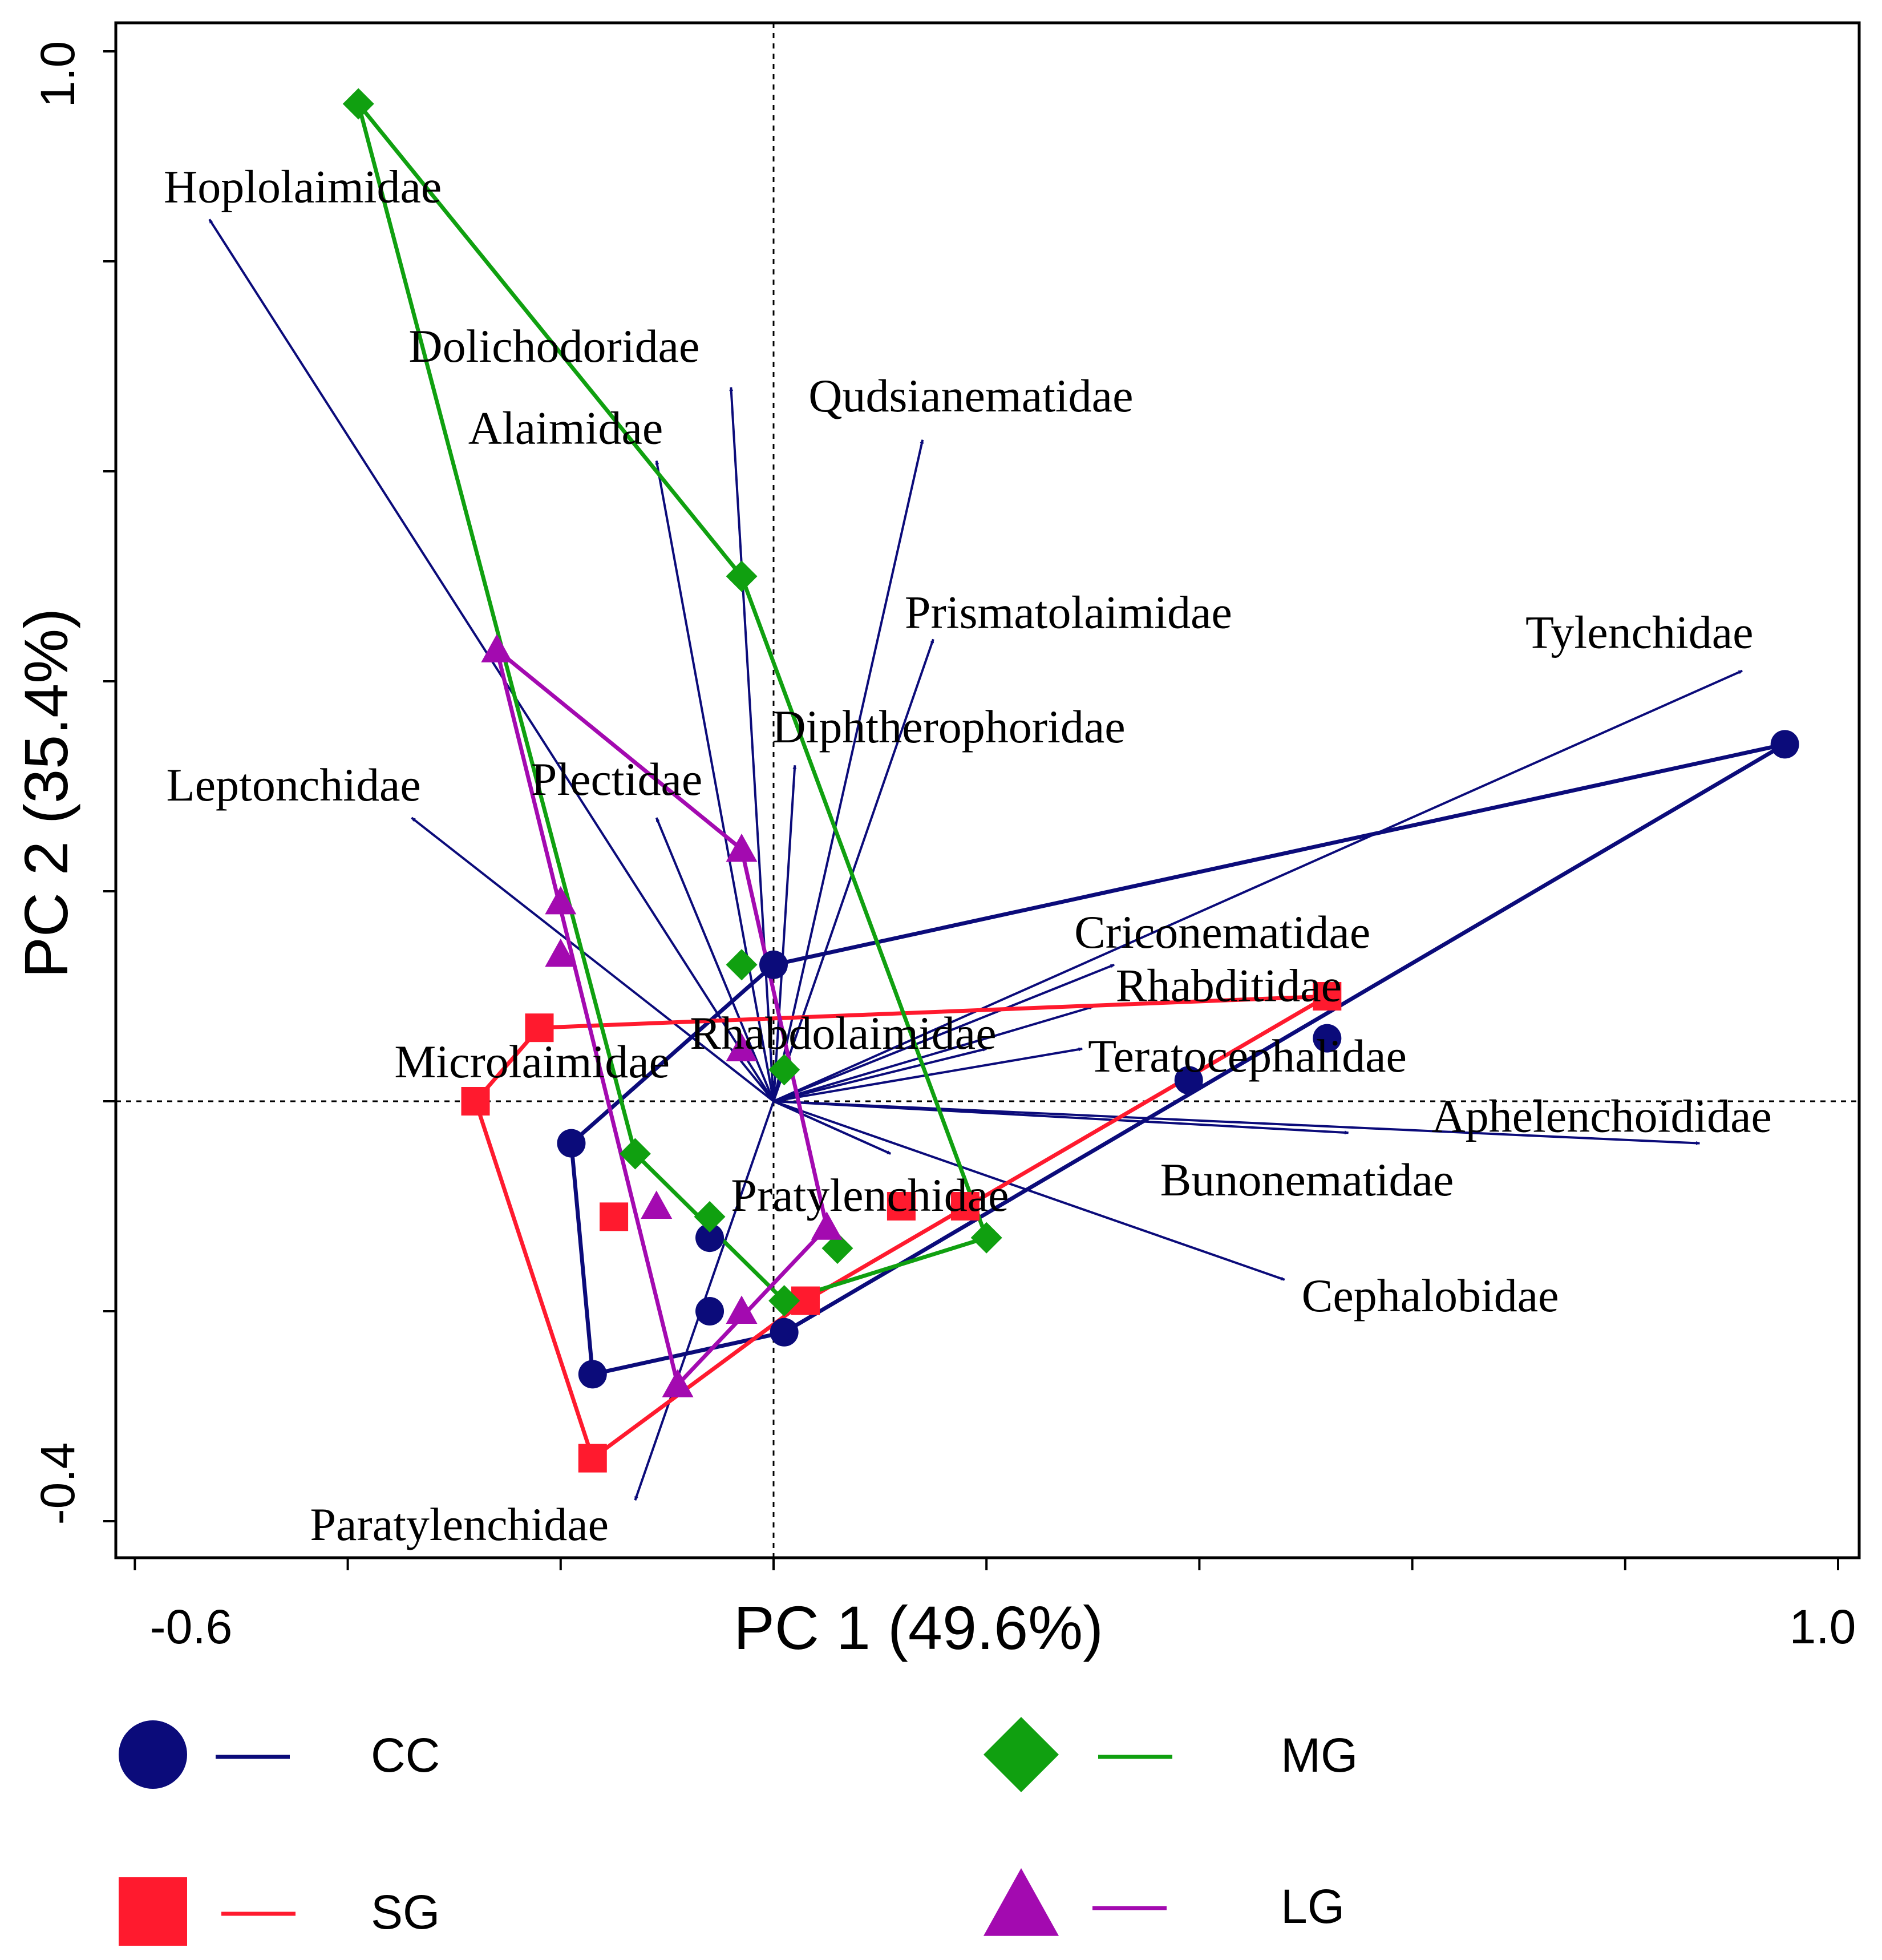  Describe the element at coordinates (1602, 1116) in the screenshot. I see `loading-label-aphelenchoididae: Aphelenchoididae` at that location.